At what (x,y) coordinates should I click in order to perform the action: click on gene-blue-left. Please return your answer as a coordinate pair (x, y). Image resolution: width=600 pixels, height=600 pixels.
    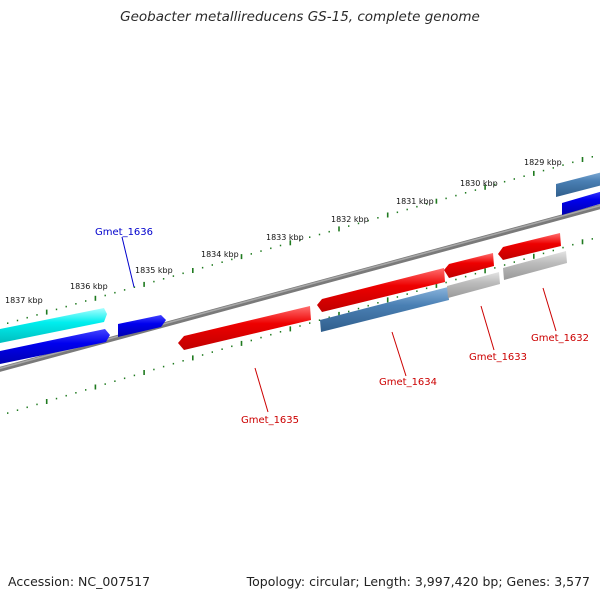
    Looking at the image, I should click on (55, 347).